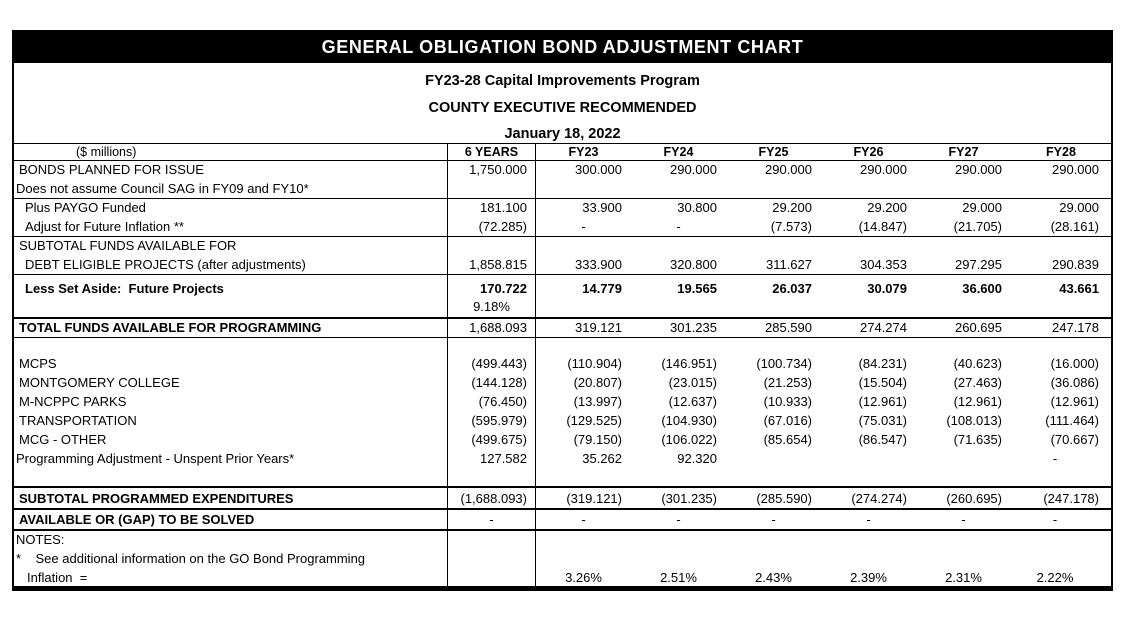 The width and height of the screenshot is (1135, 618). Describe the element at coordinates (693, 169) in the screenshot. I see `value-cell: 290.000` at that location.